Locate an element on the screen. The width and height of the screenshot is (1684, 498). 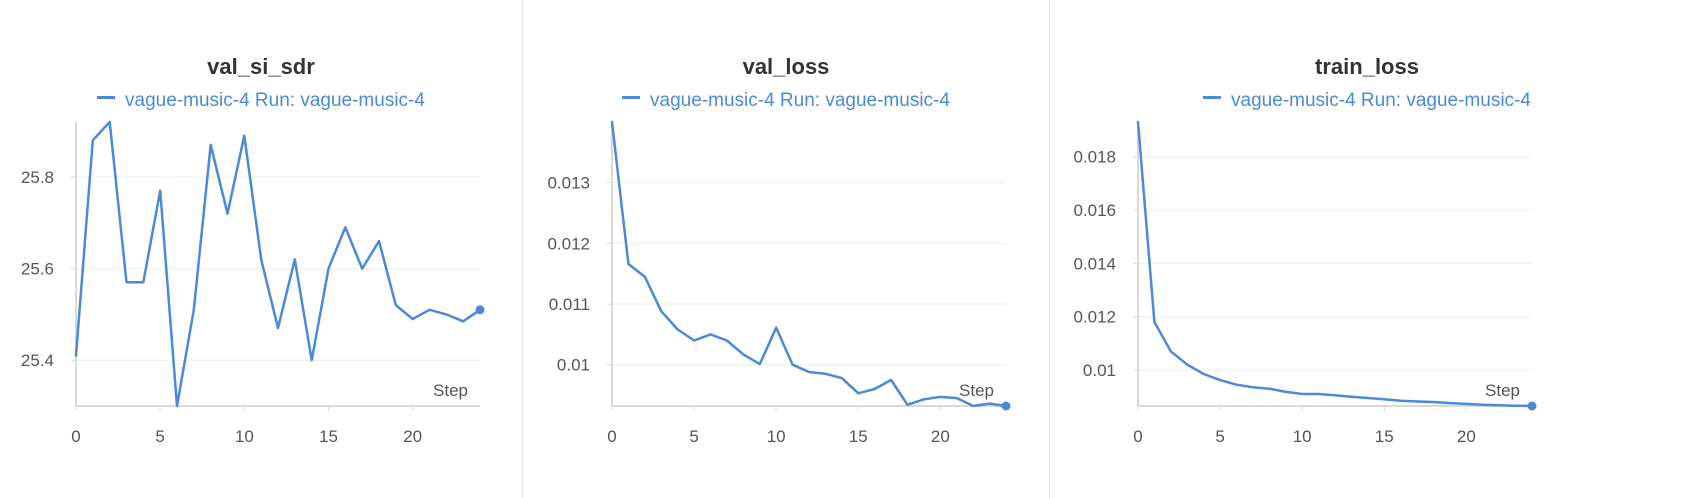
y-tick-label: 0.014 is located at coordinates (1094, 263).